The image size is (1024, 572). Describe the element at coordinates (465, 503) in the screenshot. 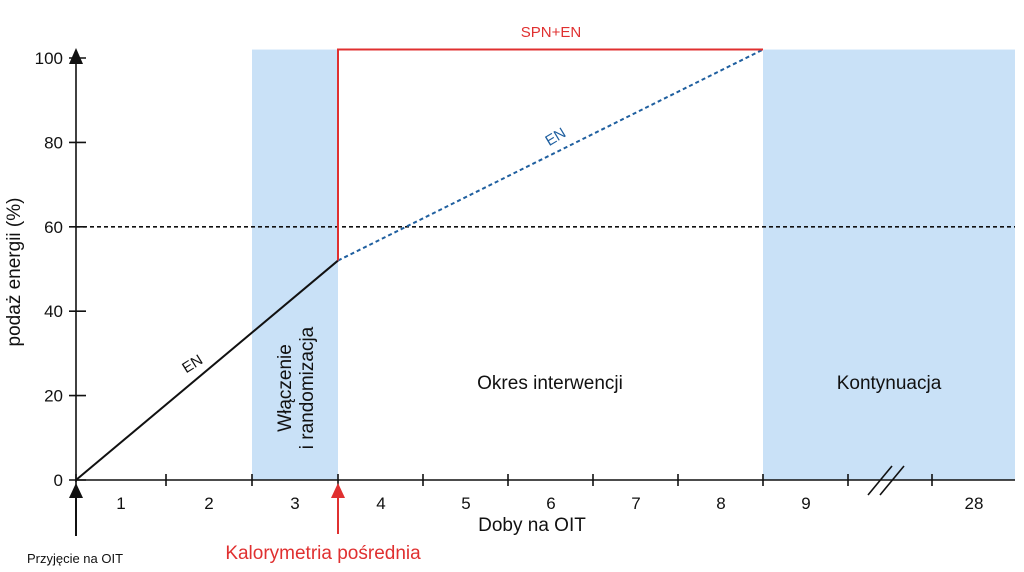

I see `x-tick-label-5: 5` at that location.